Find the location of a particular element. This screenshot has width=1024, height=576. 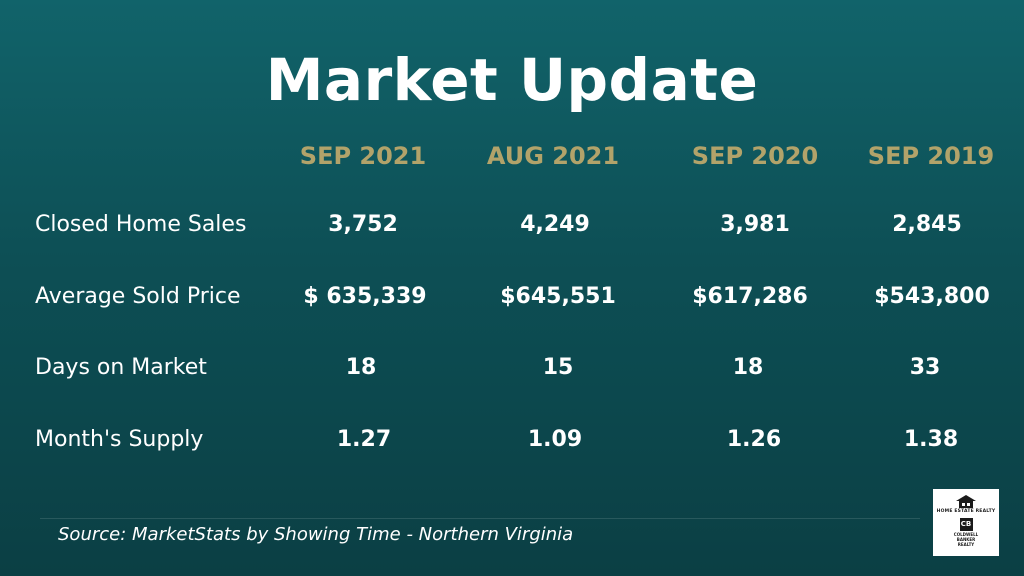

column-header-sep-2019: SEP 2019 is located at coordinates (931, 156).